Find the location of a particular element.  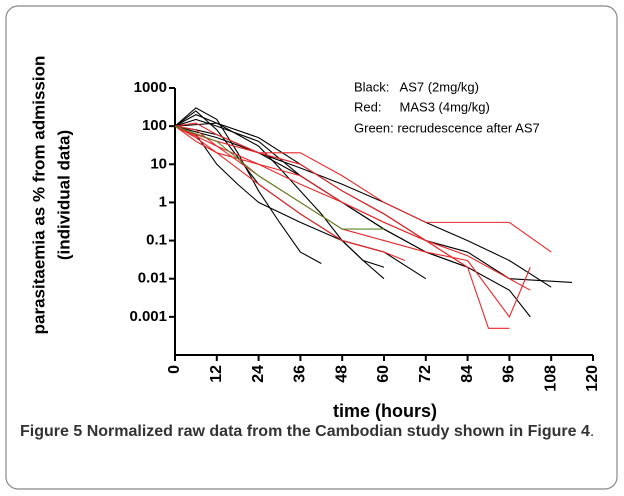

y-tick-label: 1 is located at coordinates (163, 201).